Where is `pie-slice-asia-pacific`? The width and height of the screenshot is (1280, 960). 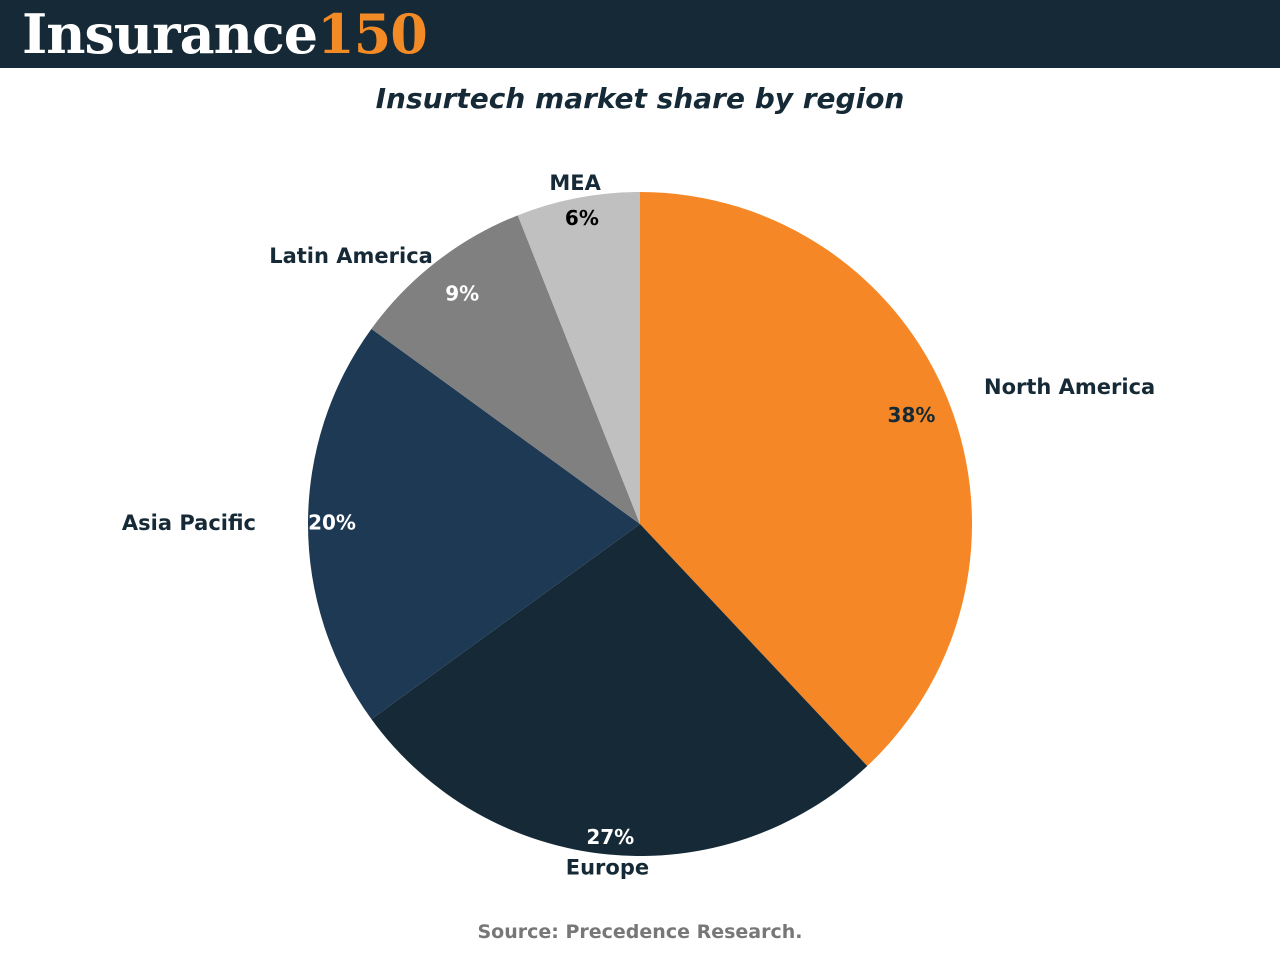 pie-slice-asia-pacific is located at coordinates (474, 524).